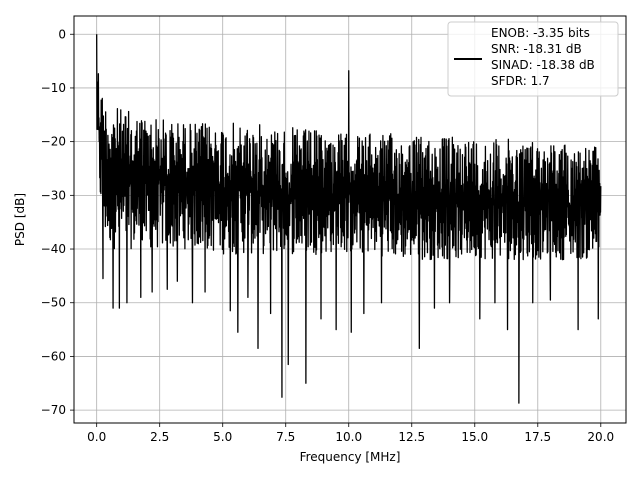 The image size is (640, 484). What do you see at coordinates (411, 437) in the screenshot?
I see `x-tick-label: 12.5` at bounding box center [411, 437].